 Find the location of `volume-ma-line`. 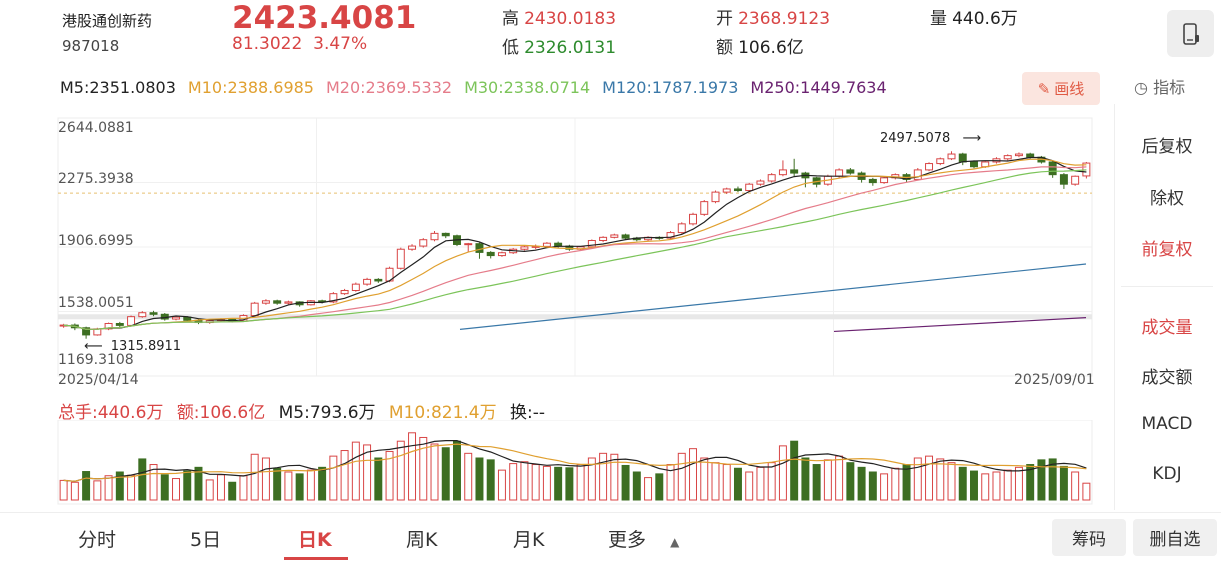

volume-ma-line is located at coordinates (575, 461).